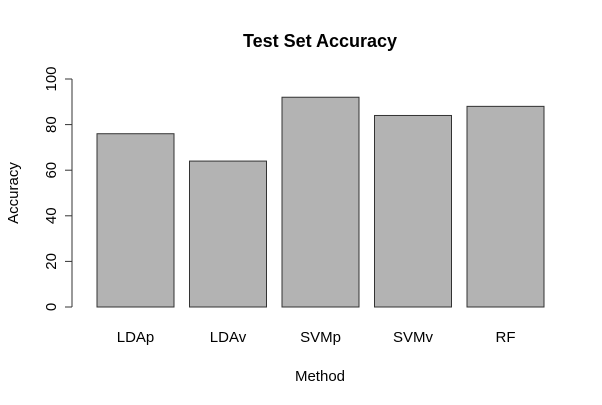  What do you see at coordinates (228, 234) in the screenshot?
I see `bar-ldav` at bounding box center [228, 234].